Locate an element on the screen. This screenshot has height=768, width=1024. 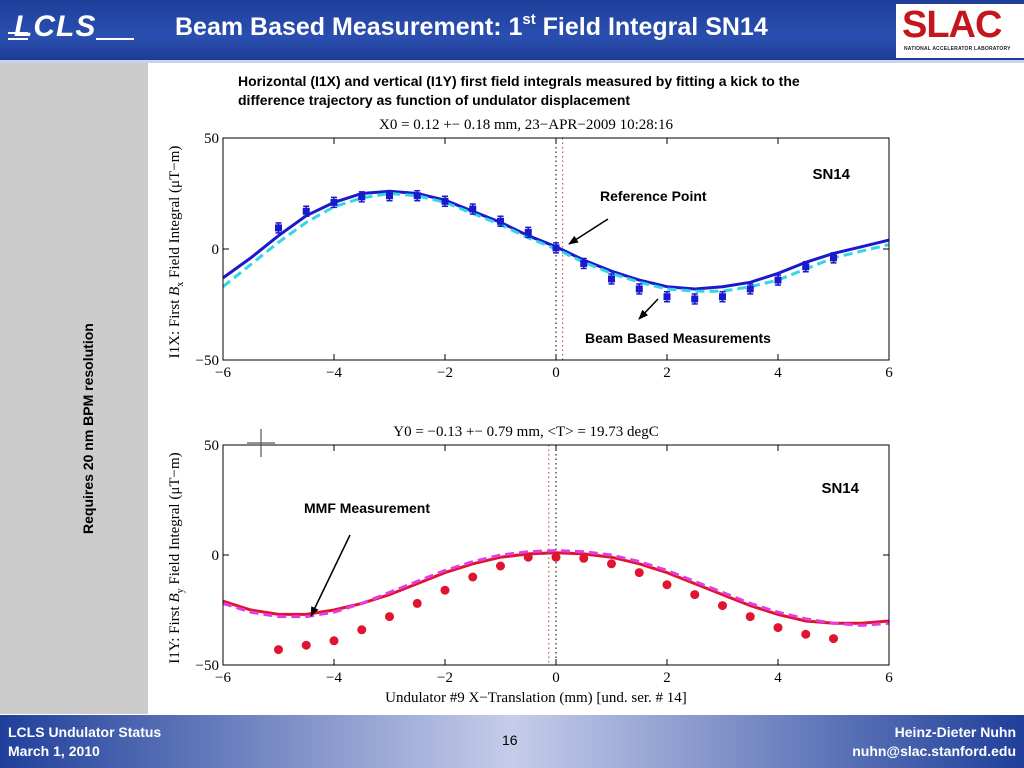
y-axis-label: I1Y: First By Field Integral (μT−m) is located at coordinates (176, 557).